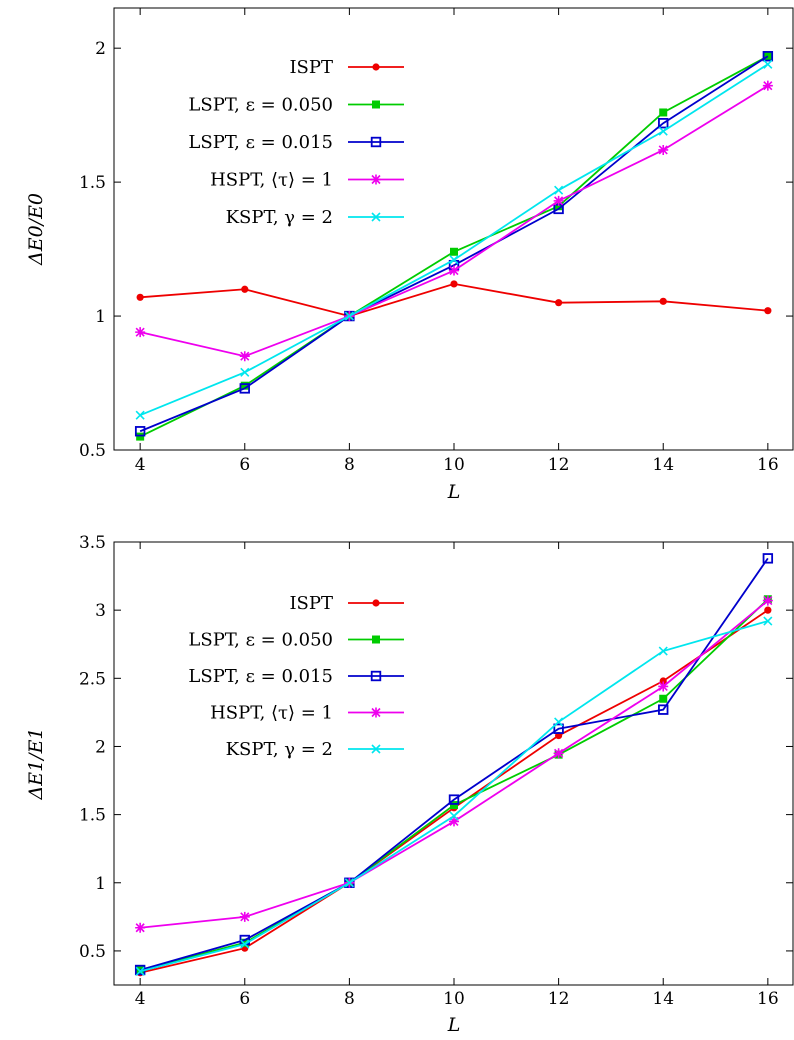  I want to click on y-tick-label: 3.5, so click(92, 543).